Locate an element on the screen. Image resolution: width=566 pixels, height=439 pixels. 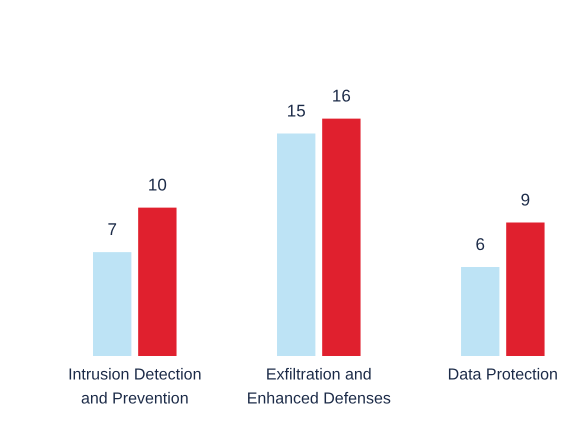
data-label: 10 is located at coordinates (157, 185).